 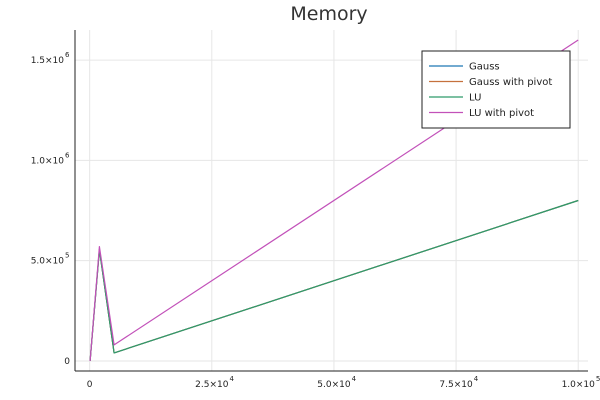 What do you see at coordinates (456, 385) in the screenshot?
I see `x-tick-label-3: 7.5×10` at bounding box center [456, 385].